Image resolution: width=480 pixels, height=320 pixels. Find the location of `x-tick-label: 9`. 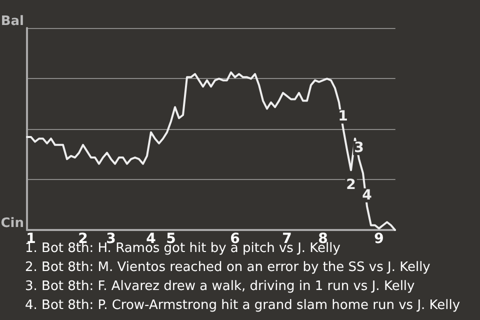

x-tick-label: 9 is located at coordinates (379, 239).